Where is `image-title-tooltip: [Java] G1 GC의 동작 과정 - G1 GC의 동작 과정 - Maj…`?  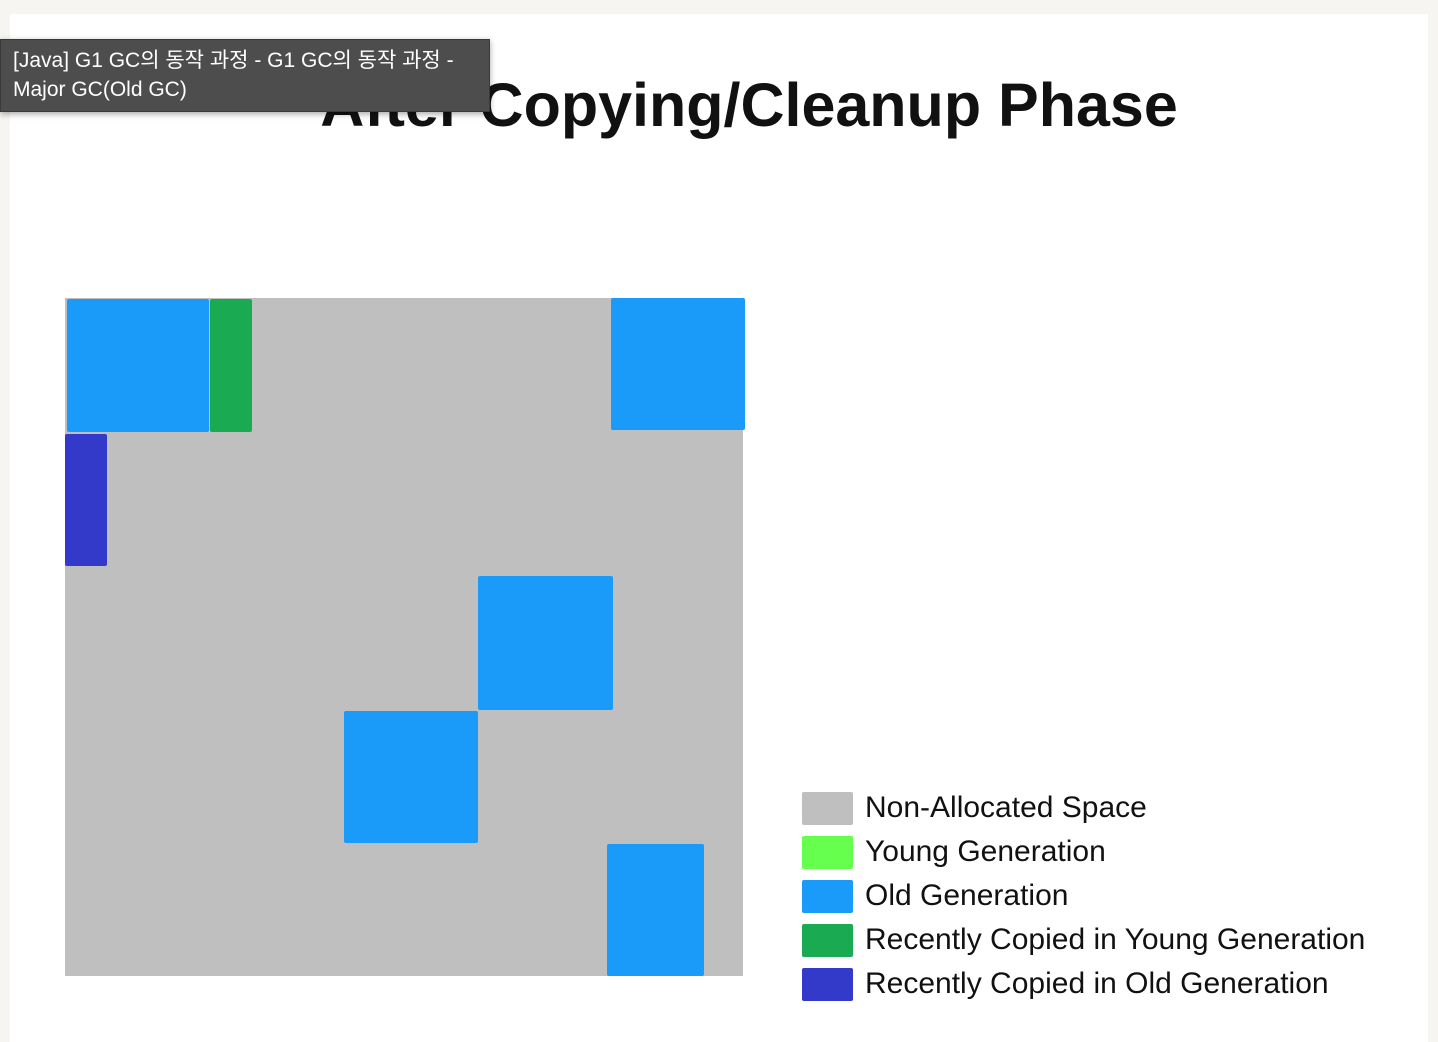 image-title-tooltip: [Java] G1 GC의 동작 과정 - G1 GC의 동작 과정 - Maj… is located at coordinates (245, 75).